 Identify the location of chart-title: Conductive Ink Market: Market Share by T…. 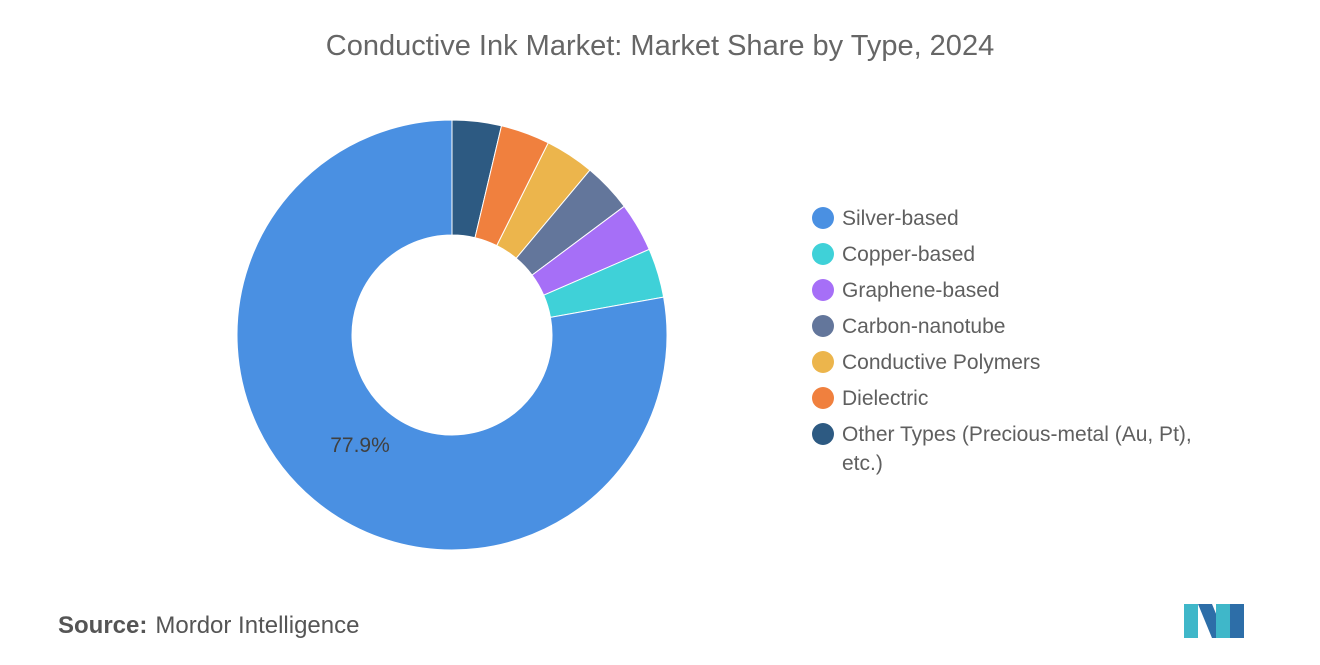
(660, 46).